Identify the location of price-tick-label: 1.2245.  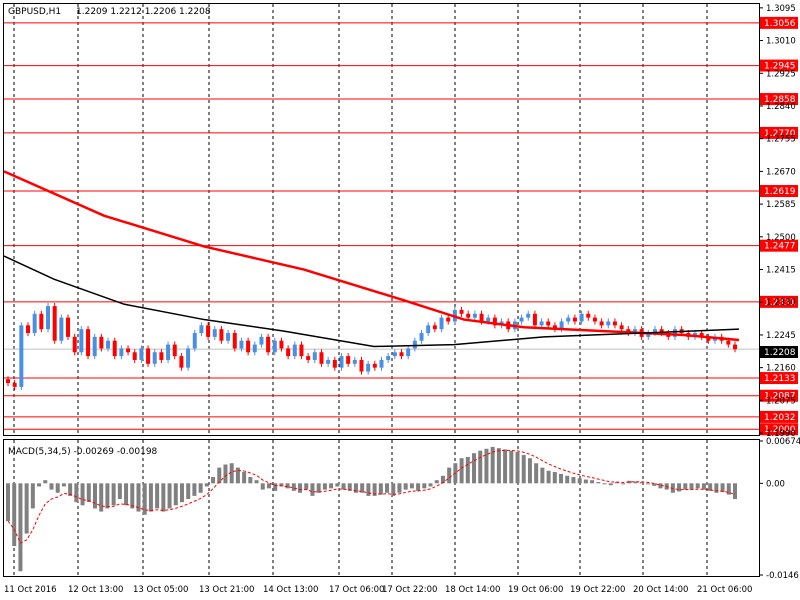
(781, 336).